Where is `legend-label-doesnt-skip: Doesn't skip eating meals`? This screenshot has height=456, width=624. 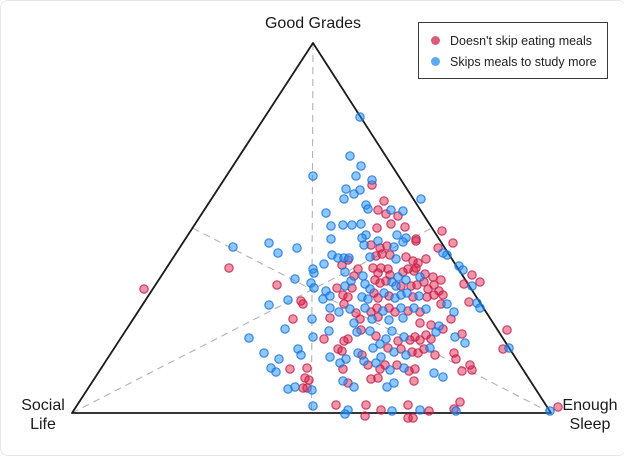
legend-label-doesnt-skip: Doesn't skip eating meals is located at coordinates (521, 40).